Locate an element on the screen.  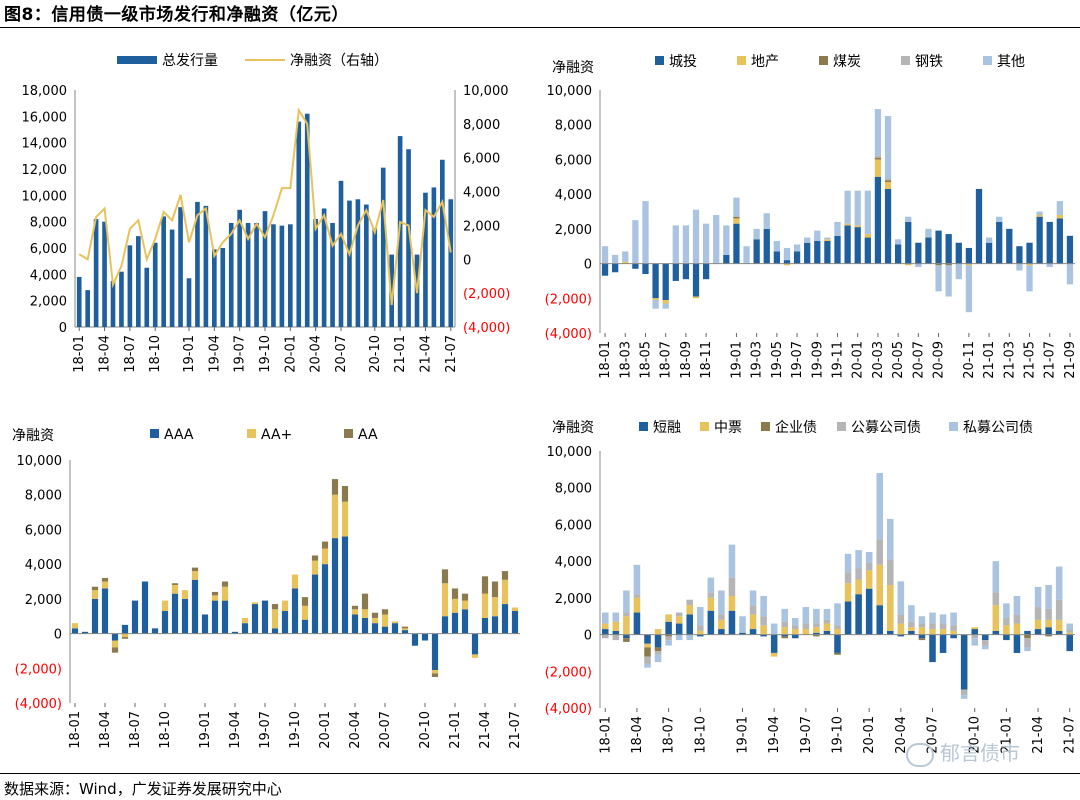
chart3-x-tick-label-20-07: 20-07 is located at coordinates (385, 730).